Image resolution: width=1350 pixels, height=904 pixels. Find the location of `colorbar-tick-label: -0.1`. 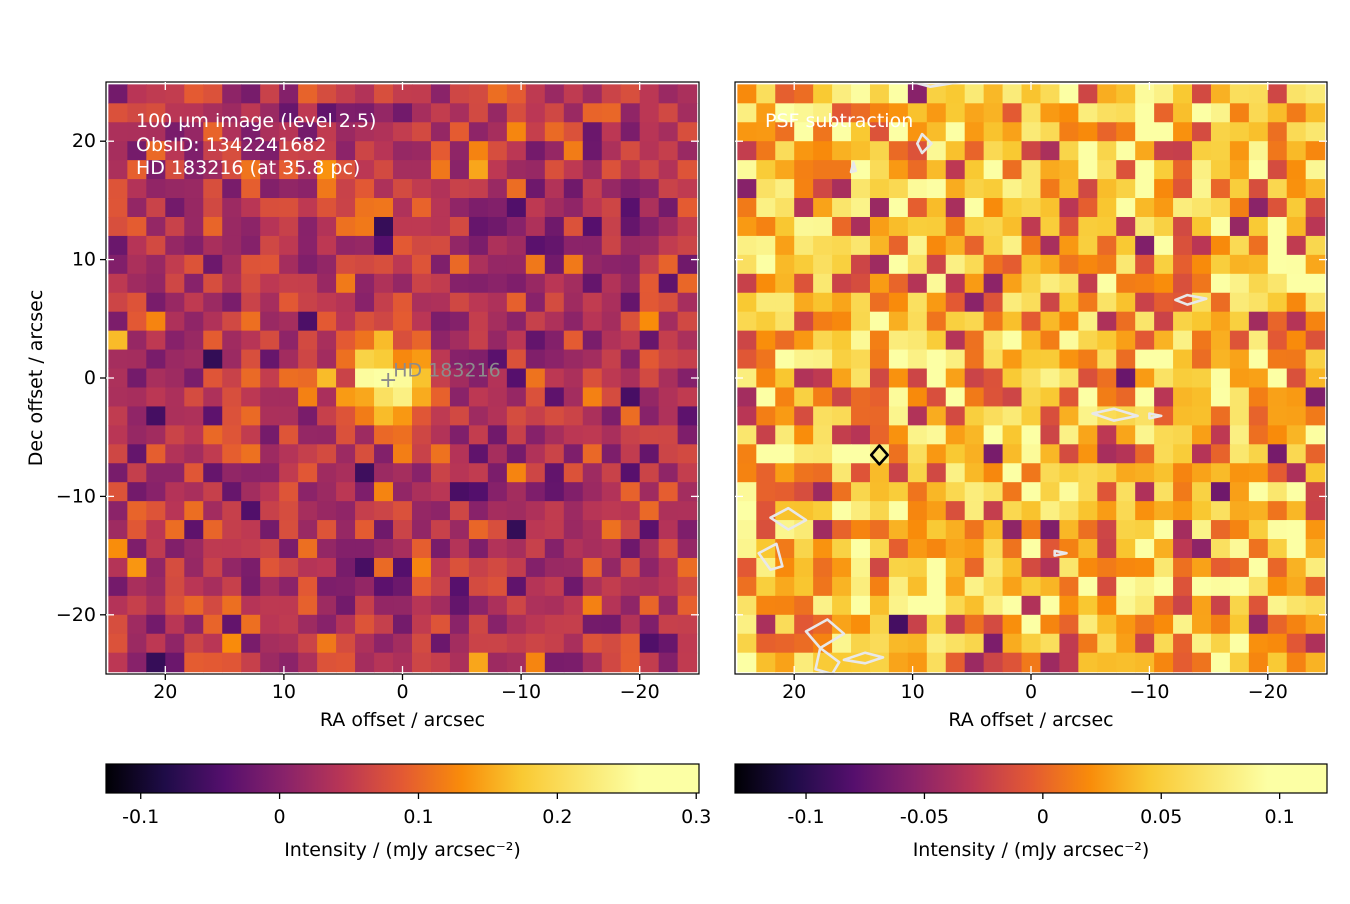

colorbar-tick-label: -0.1 is located at coordinates (140, 817).